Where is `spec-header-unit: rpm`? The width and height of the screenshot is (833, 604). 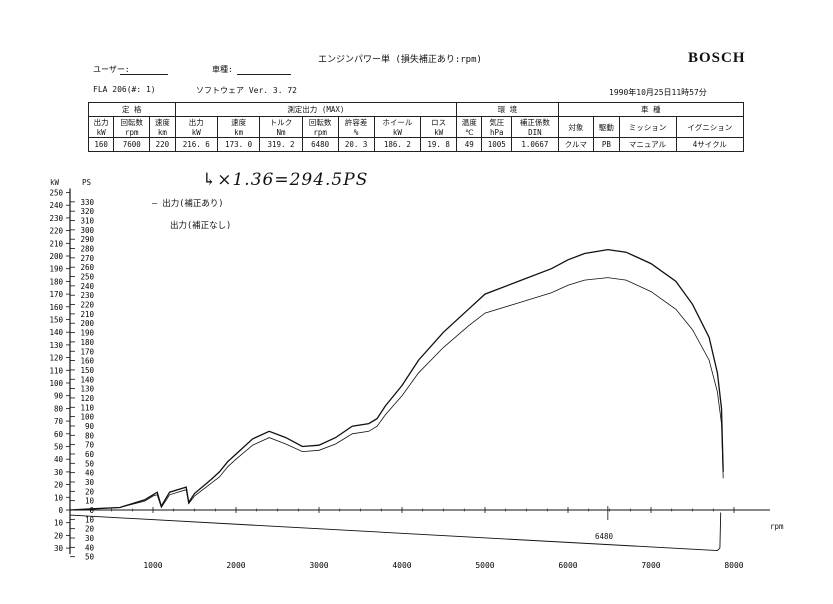
spec-header-unit: rpm is located at coordinates (132, 132).